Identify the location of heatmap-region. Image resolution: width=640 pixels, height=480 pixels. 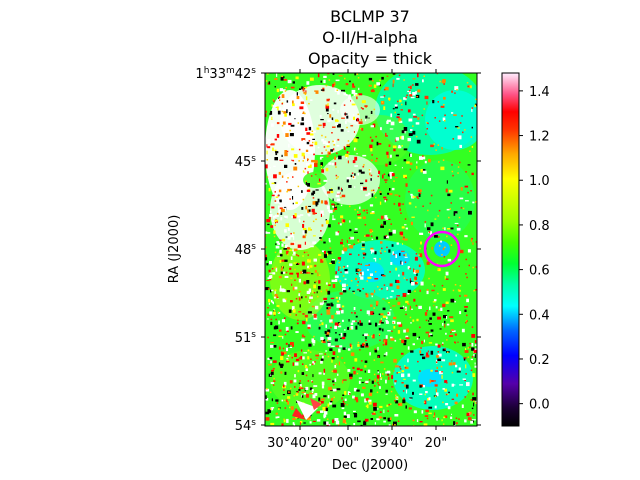
(350, 180).